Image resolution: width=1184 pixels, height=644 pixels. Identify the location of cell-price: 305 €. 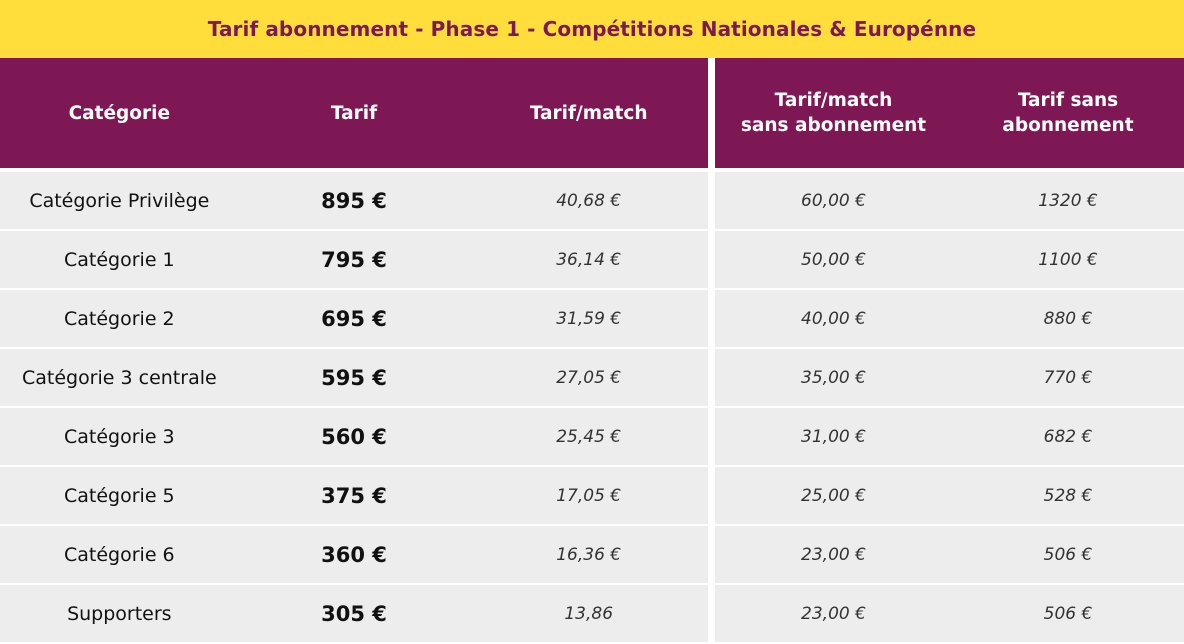
(354, 613).